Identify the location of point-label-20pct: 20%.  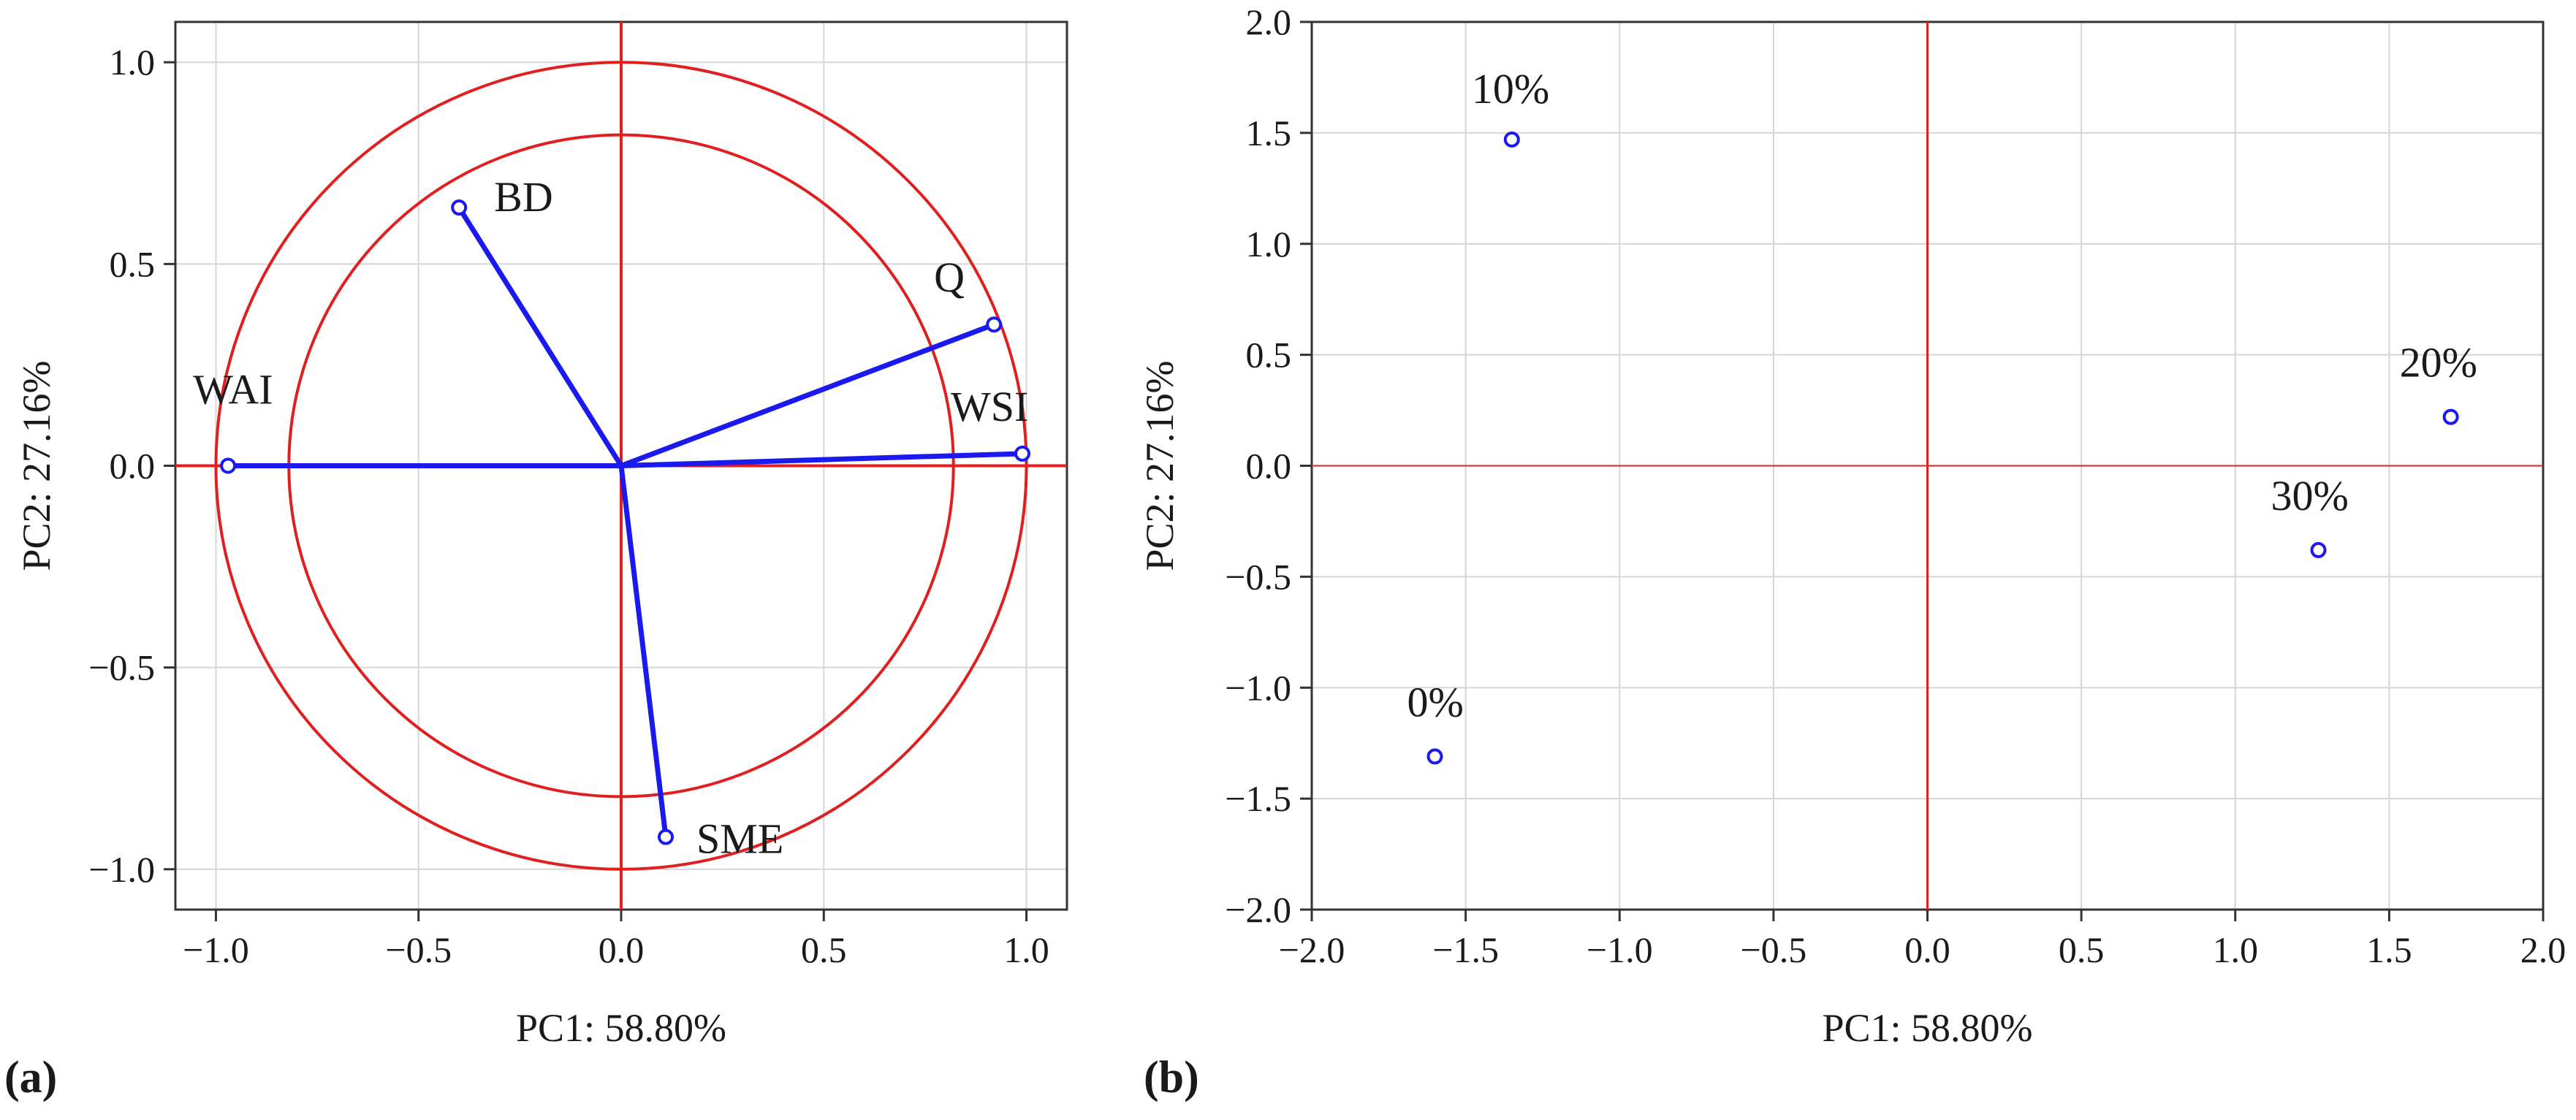
(2438, 362).